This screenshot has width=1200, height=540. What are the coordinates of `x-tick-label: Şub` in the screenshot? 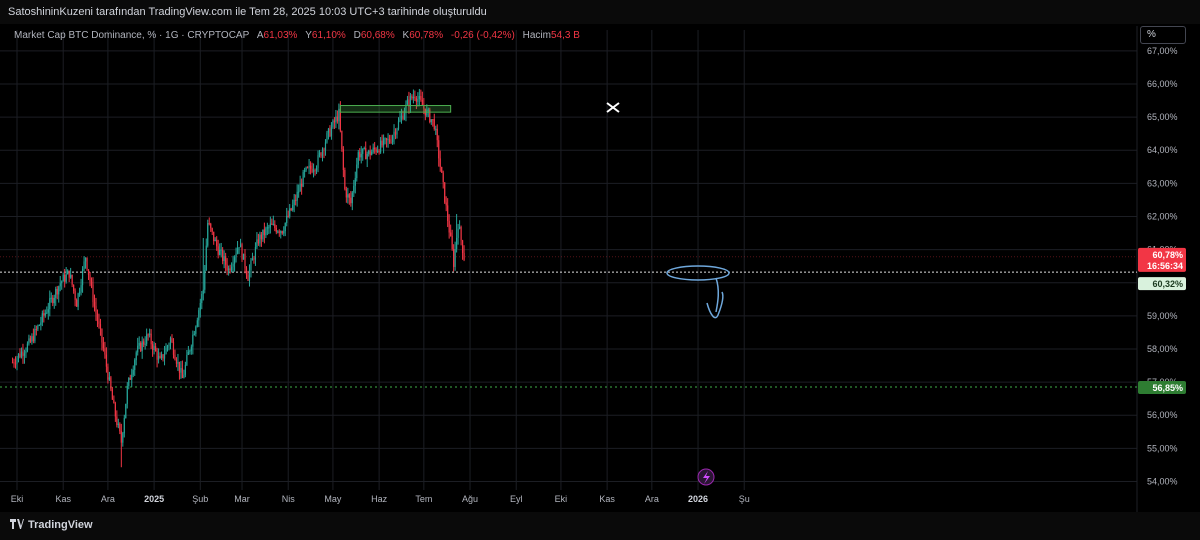 It's located at (200, 499).